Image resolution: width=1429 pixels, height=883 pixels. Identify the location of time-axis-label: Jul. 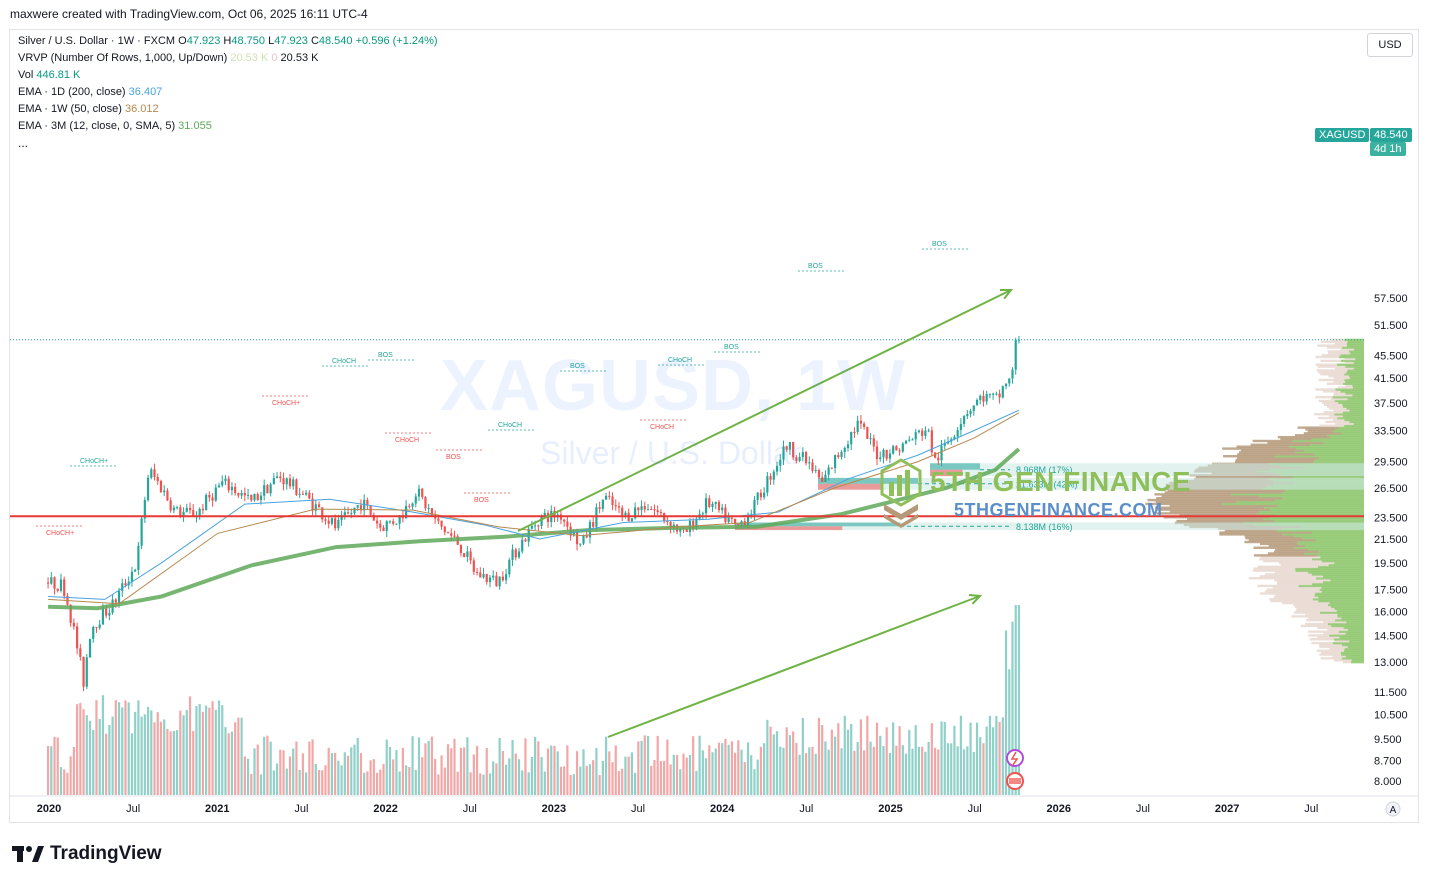
(470, 809).